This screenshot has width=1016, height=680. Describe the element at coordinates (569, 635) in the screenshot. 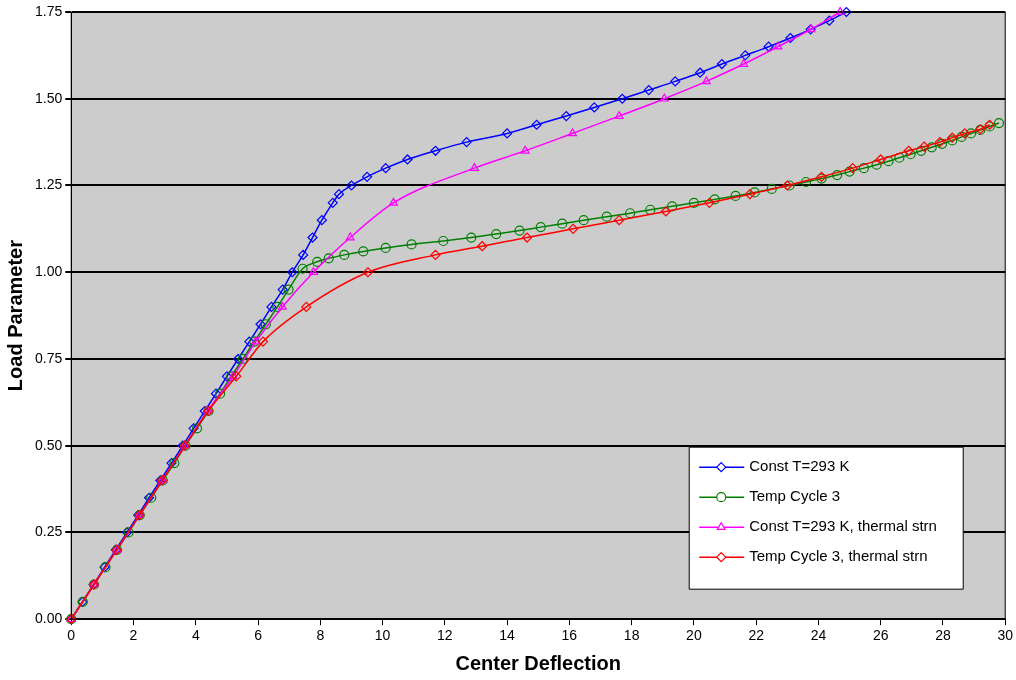

I see `x-tick-label: 16` at that location.